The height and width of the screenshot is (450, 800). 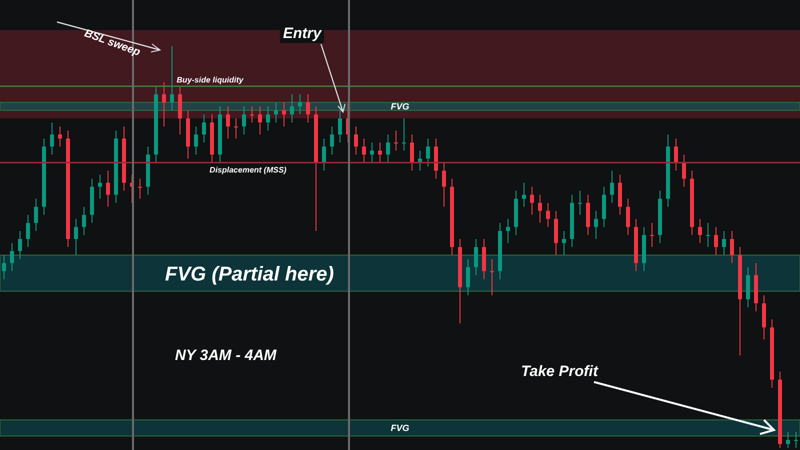 What do you see at coordinates (112, 43) in the screenshot?
I see `annotation: BSL sweep` at bounding box center [112, 43].